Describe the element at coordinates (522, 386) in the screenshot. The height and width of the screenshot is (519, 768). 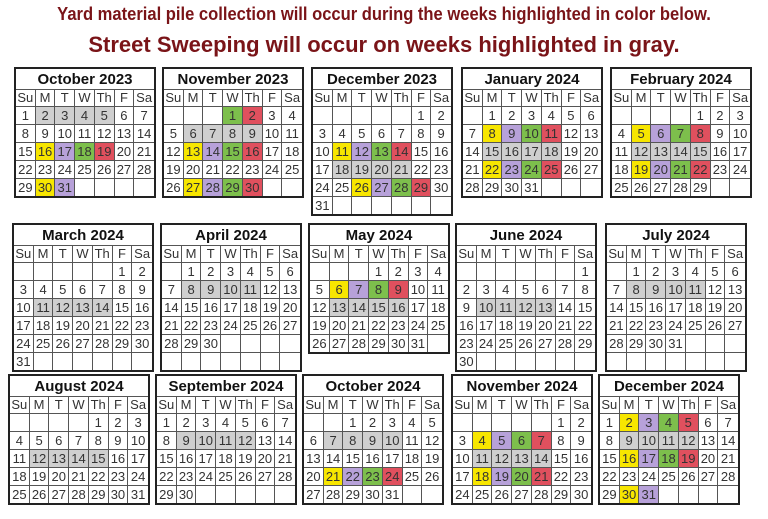
I see `month-title: November 2024` at that location.